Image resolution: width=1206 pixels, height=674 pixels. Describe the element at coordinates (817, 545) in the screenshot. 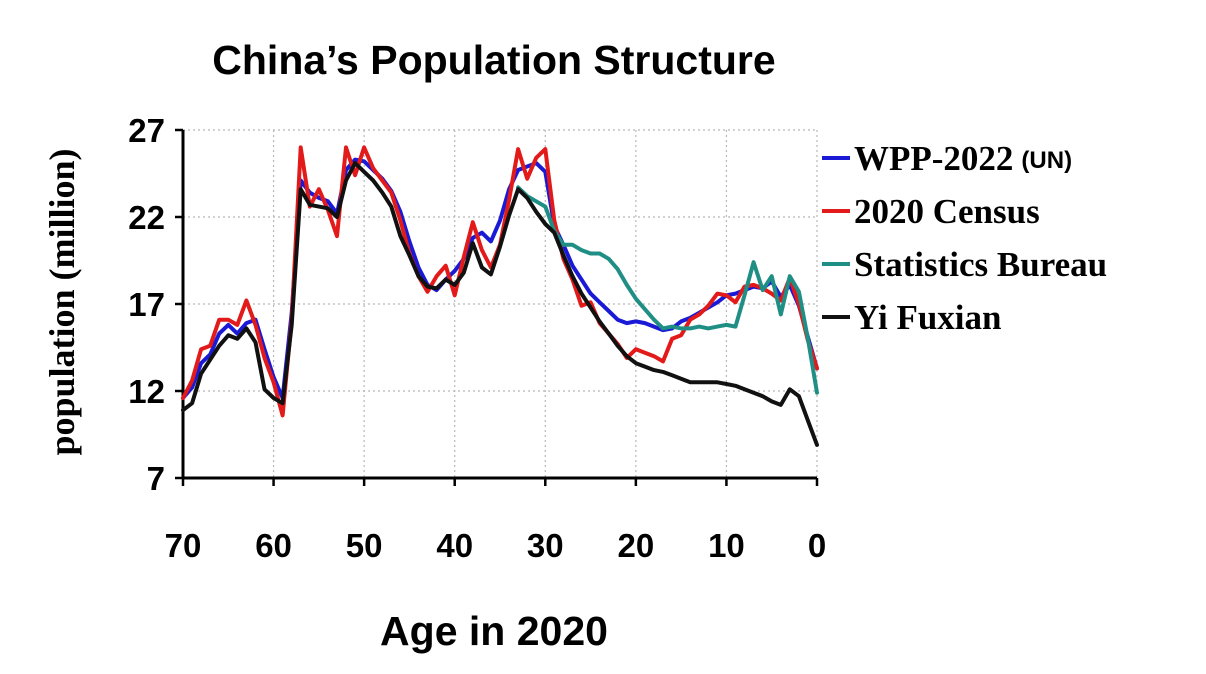

I see `x-tick-label: 0` at that location.